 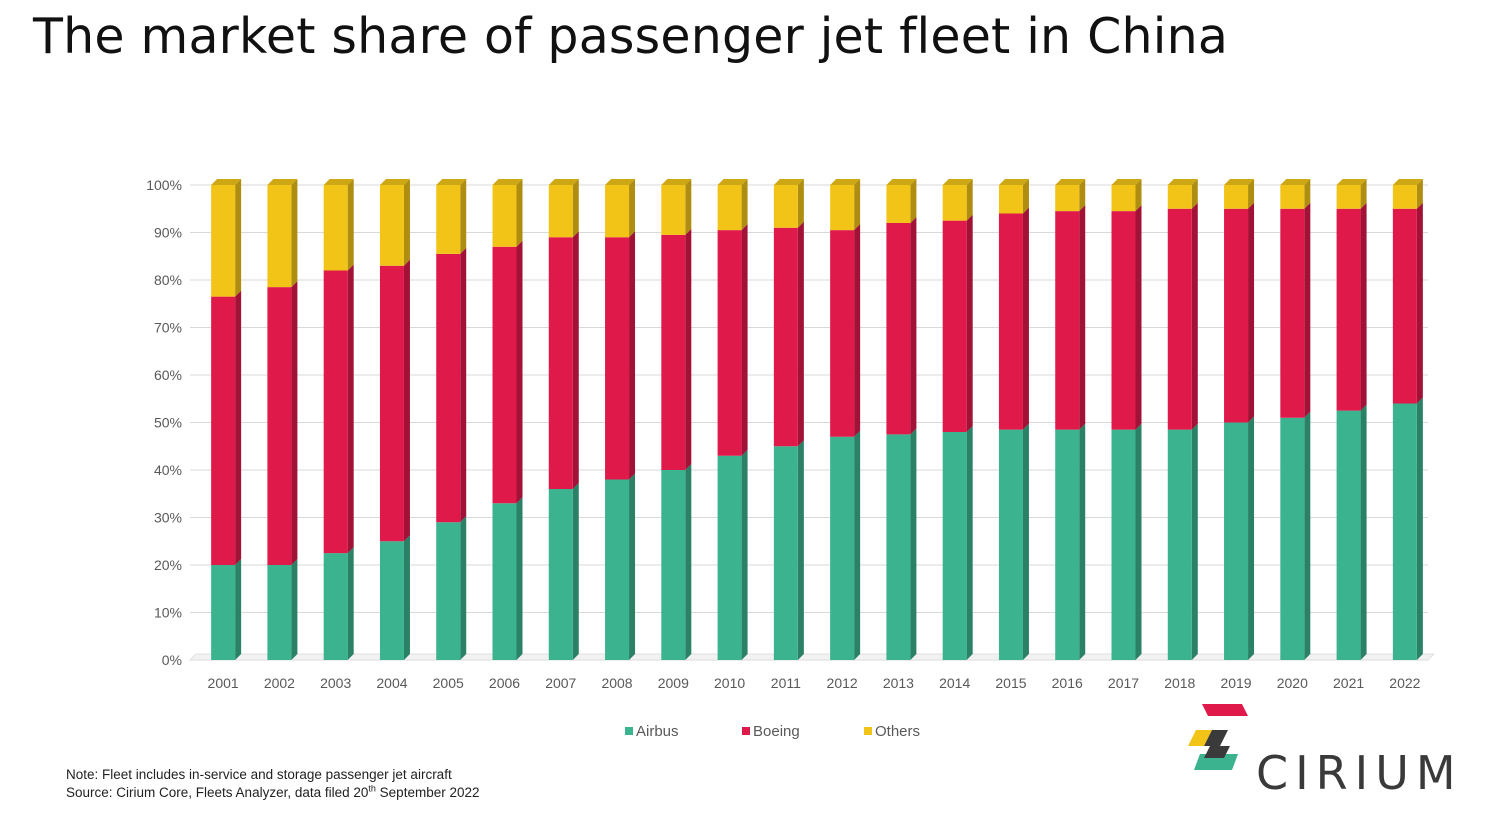 I want to click on y-tick-label: 0%, so click(x=172, y=660).